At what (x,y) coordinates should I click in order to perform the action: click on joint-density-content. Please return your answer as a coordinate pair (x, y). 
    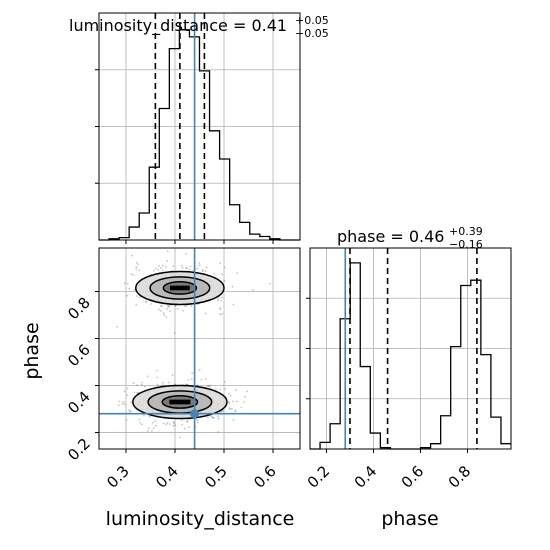
    Looking at the image, I should click on (199, 348).